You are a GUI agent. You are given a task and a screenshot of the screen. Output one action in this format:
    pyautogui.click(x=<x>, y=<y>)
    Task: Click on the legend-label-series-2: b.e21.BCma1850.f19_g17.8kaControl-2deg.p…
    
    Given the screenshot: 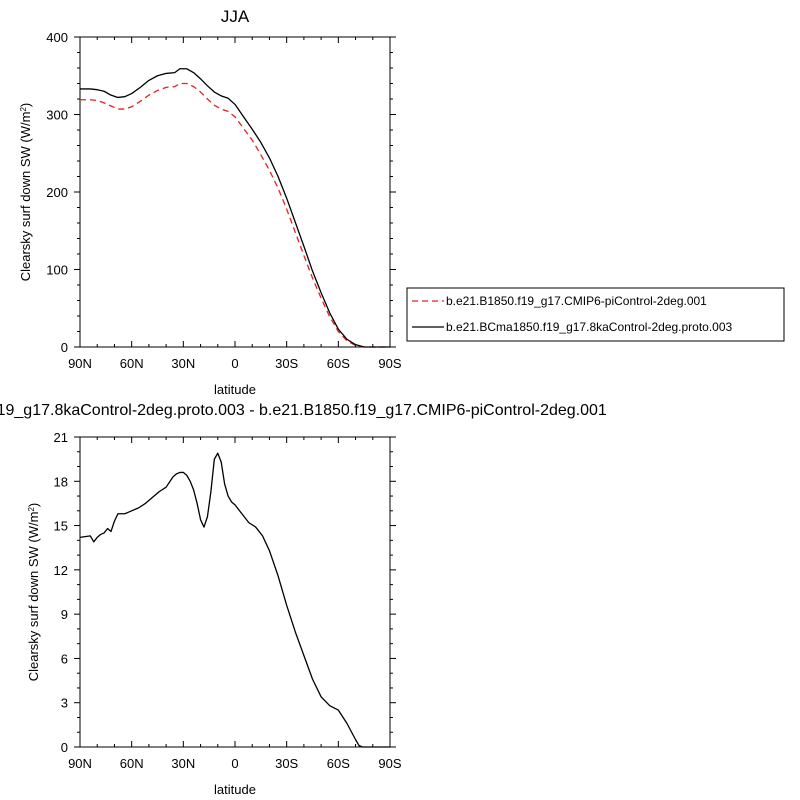 What is the action you would take?
    pyautogui.click(x=589, y=327)
    